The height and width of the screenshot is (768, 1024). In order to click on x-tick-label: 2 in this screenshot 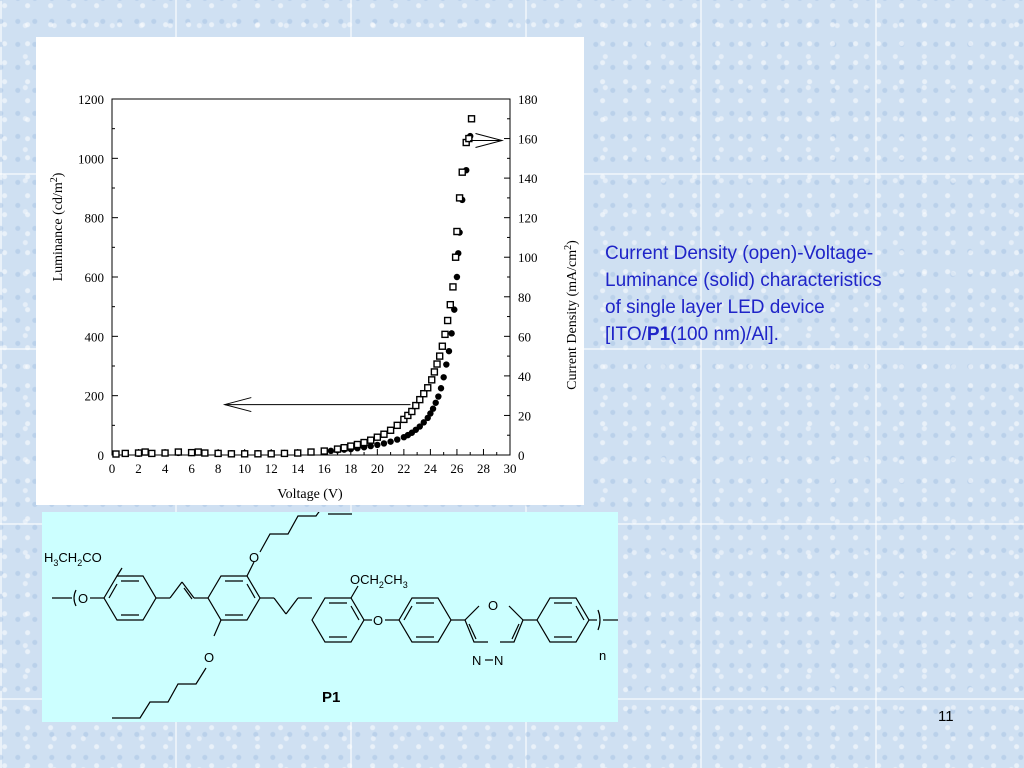, I will do `click(138, 468)`.